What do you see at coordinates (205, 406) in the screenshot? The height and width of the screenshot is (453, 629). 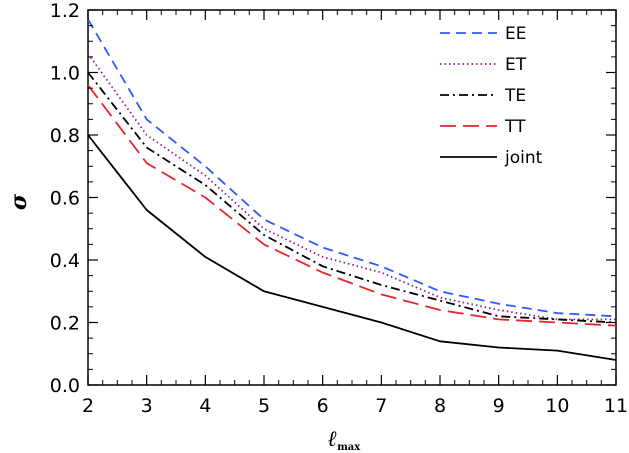 I see `x-tick-label: 4` at bounding box center [205, 406].